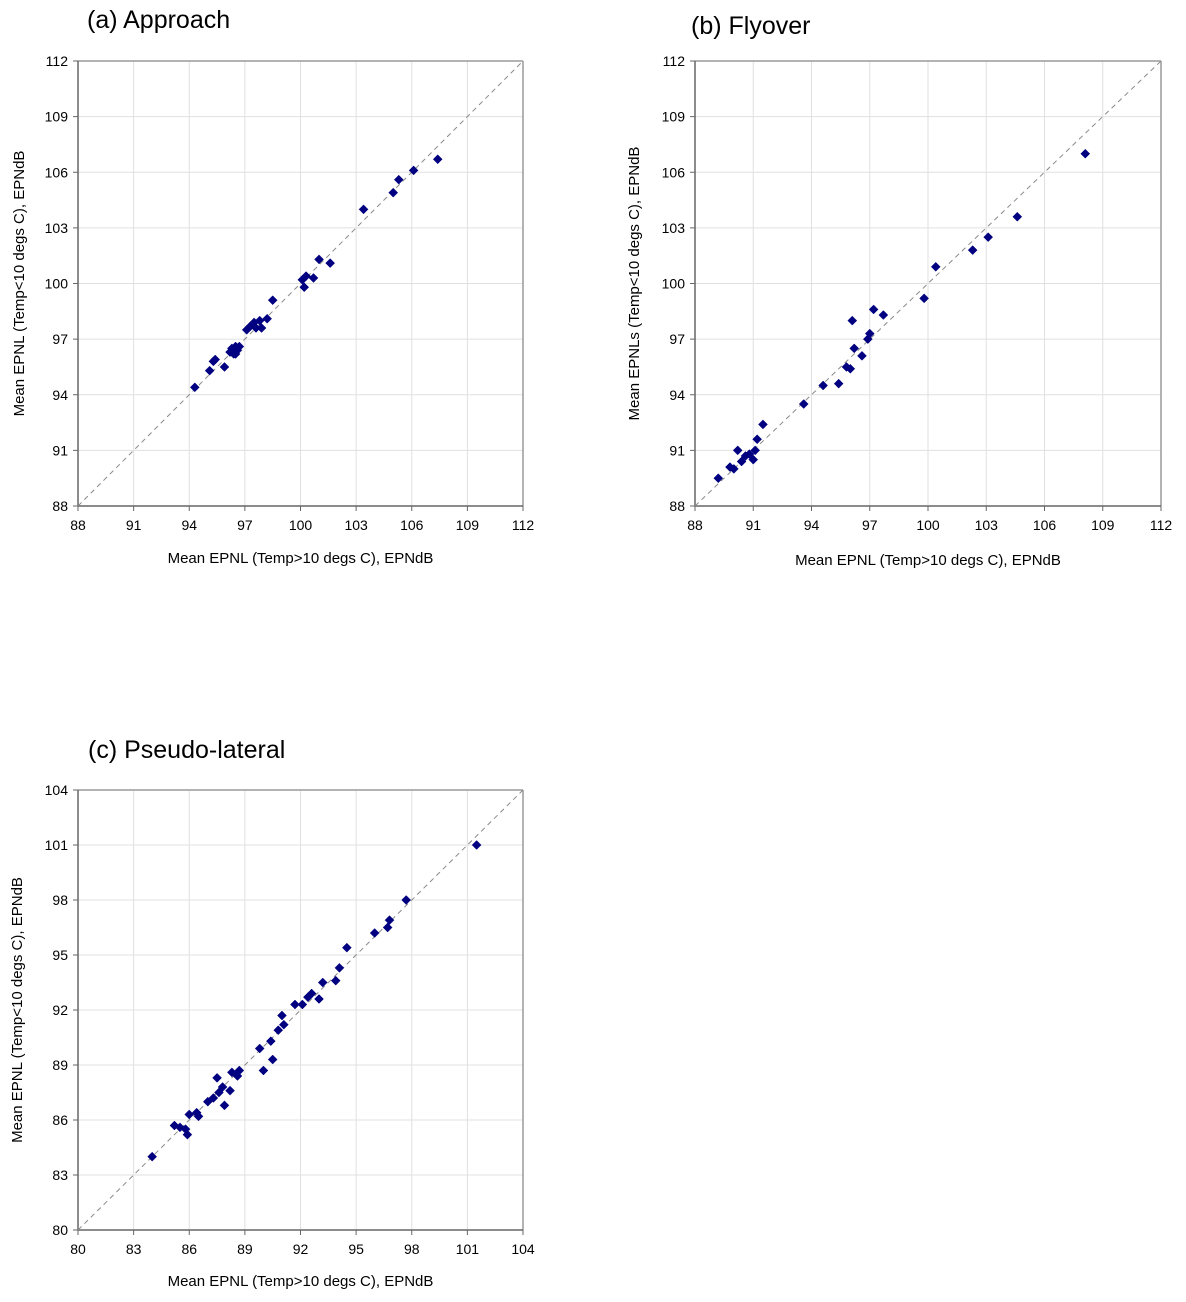 The width and height of the screenshot is (1186, 1302). I want to click on chart-c-xtick-label: 95, so click(356, 1249).